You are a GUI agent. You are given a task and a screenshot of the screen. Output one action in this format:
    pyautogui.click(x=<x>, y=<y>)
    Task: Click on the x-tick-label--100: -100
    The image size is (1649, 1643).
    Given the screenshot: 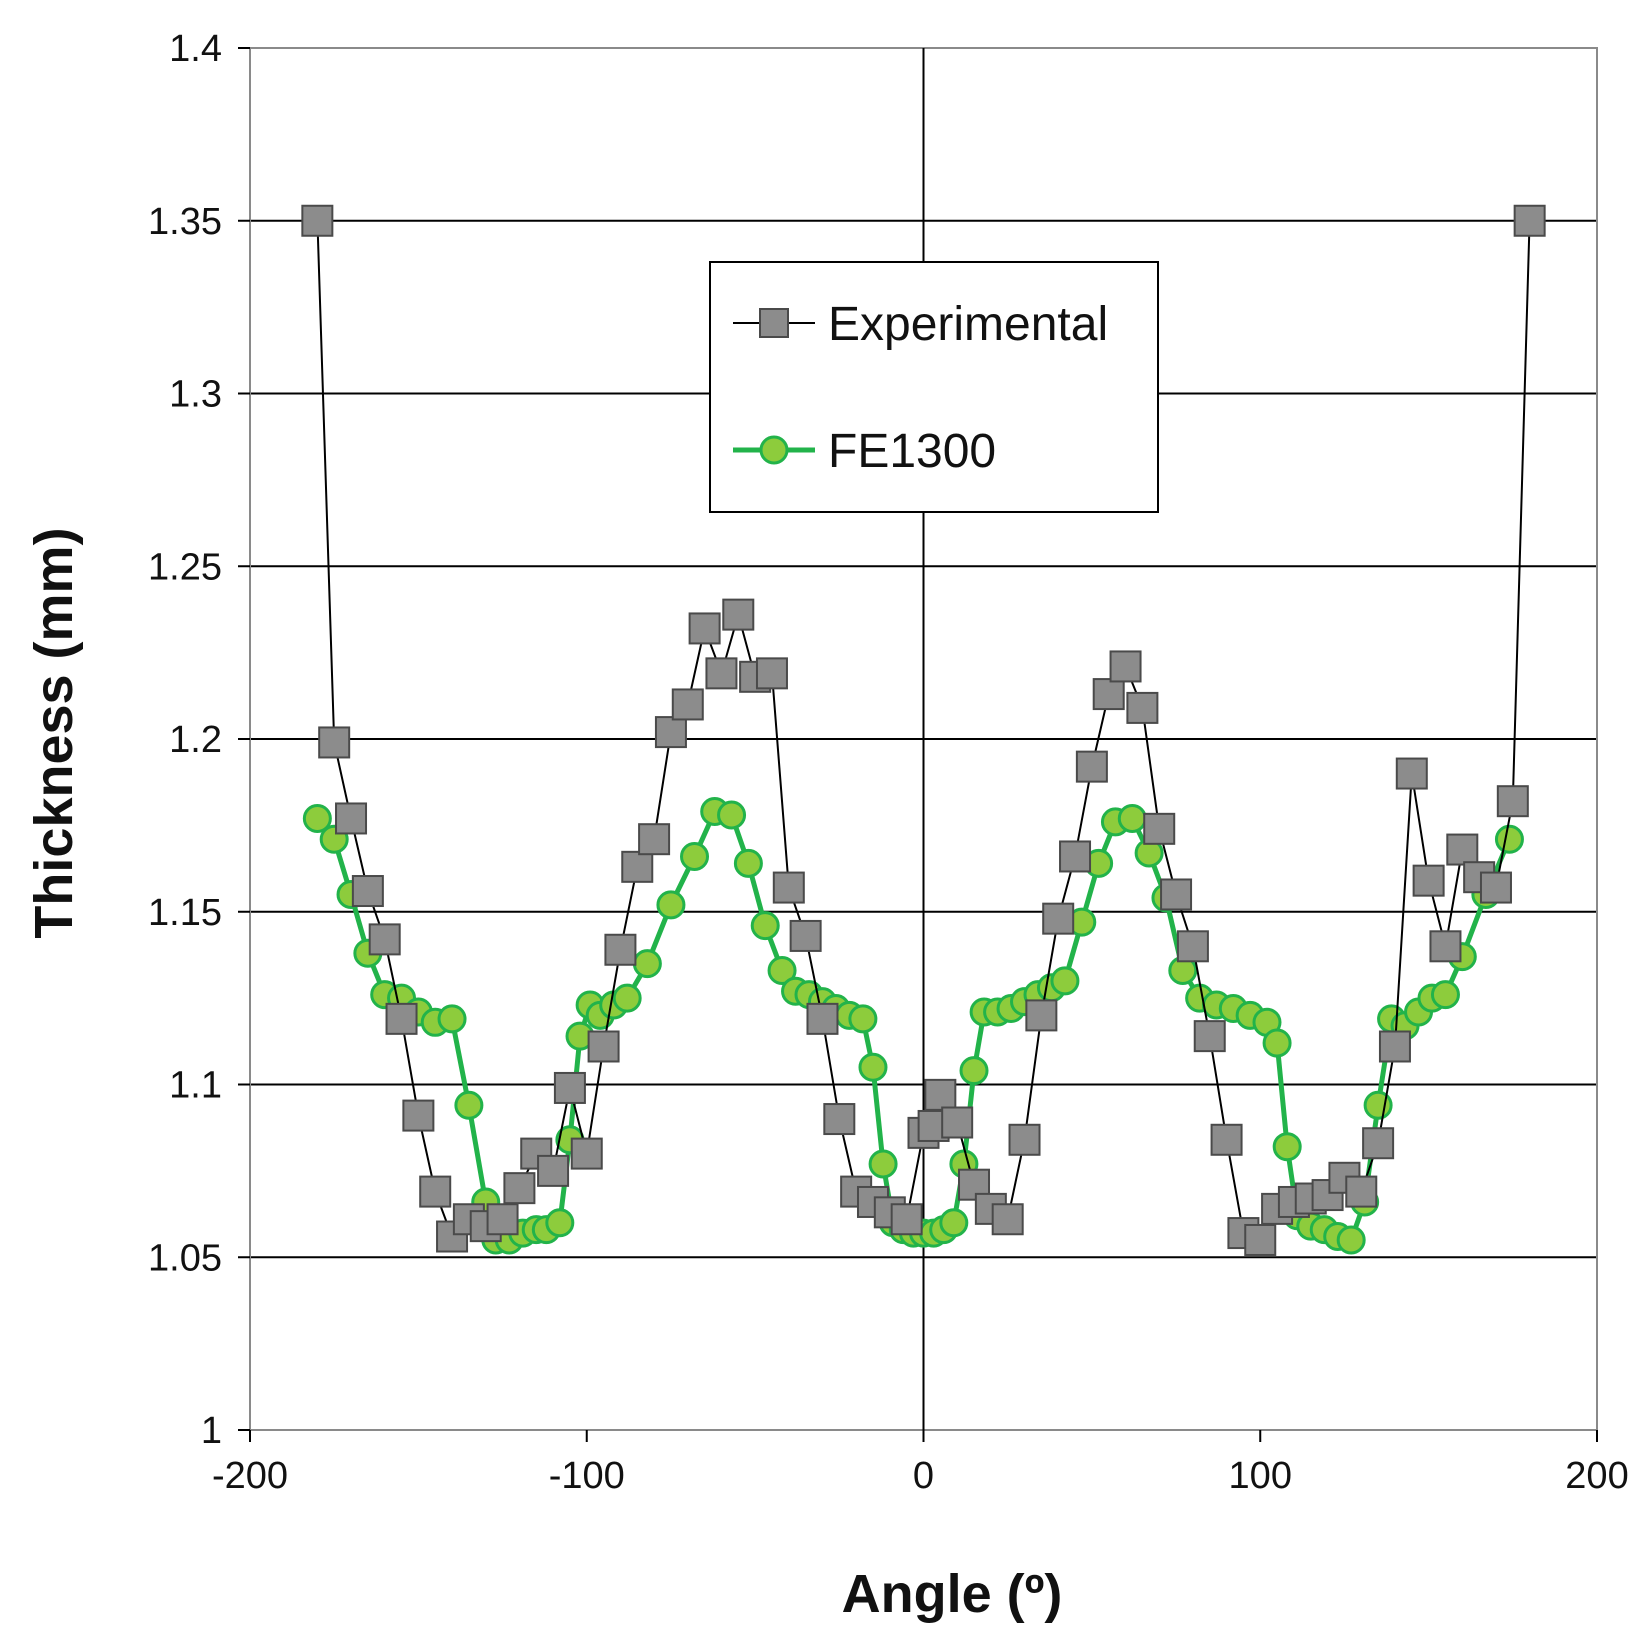 What is the action you would take?
    pyautogui.click(x=587, y=1476)
    